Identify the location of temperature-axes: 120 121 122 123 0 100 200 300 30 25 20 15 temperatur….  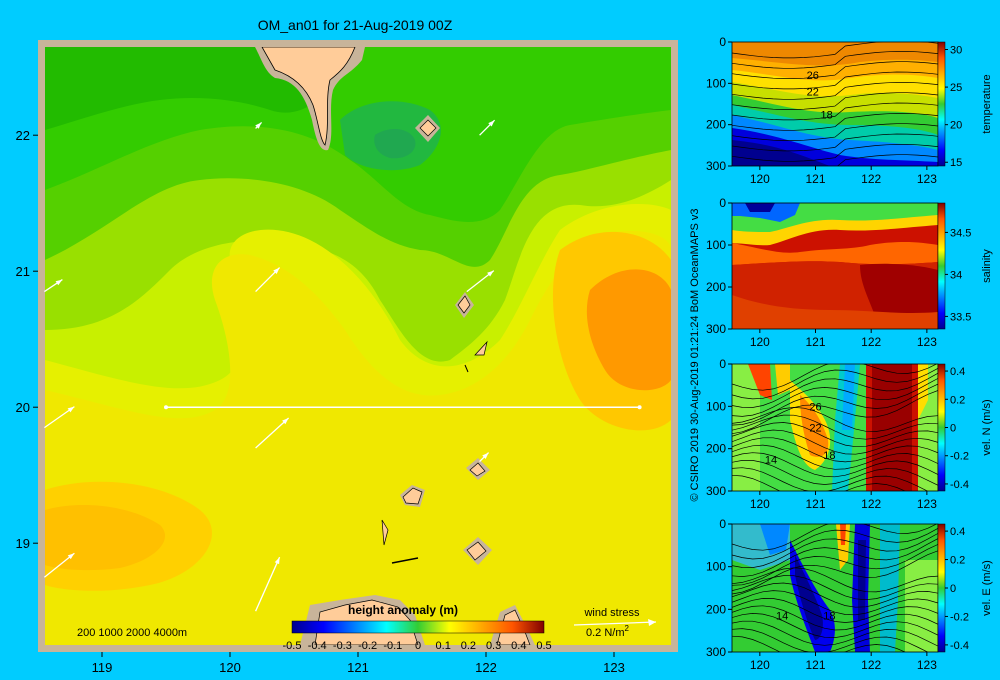
(849, 110).